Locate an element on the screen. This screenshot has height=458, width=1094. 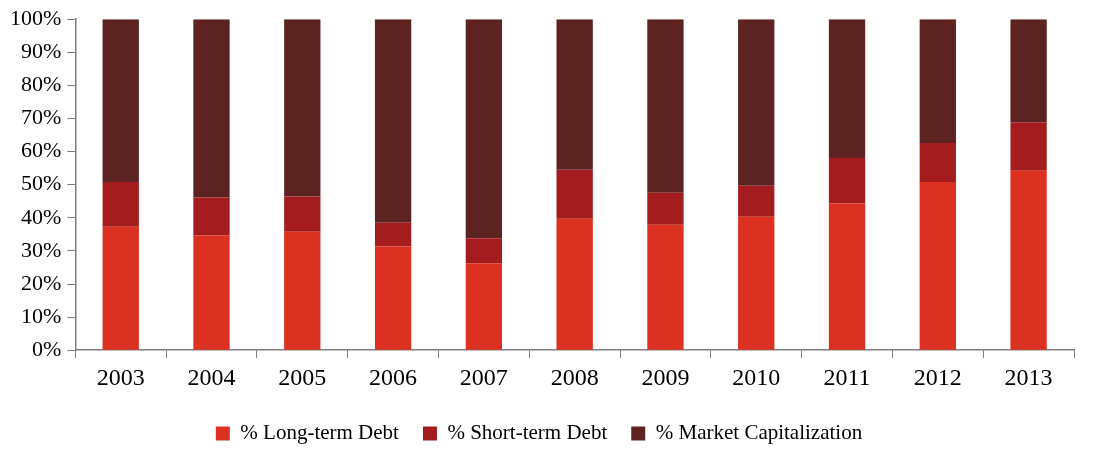
x-tick-label: 2009 is located at coordinates (665, 376).